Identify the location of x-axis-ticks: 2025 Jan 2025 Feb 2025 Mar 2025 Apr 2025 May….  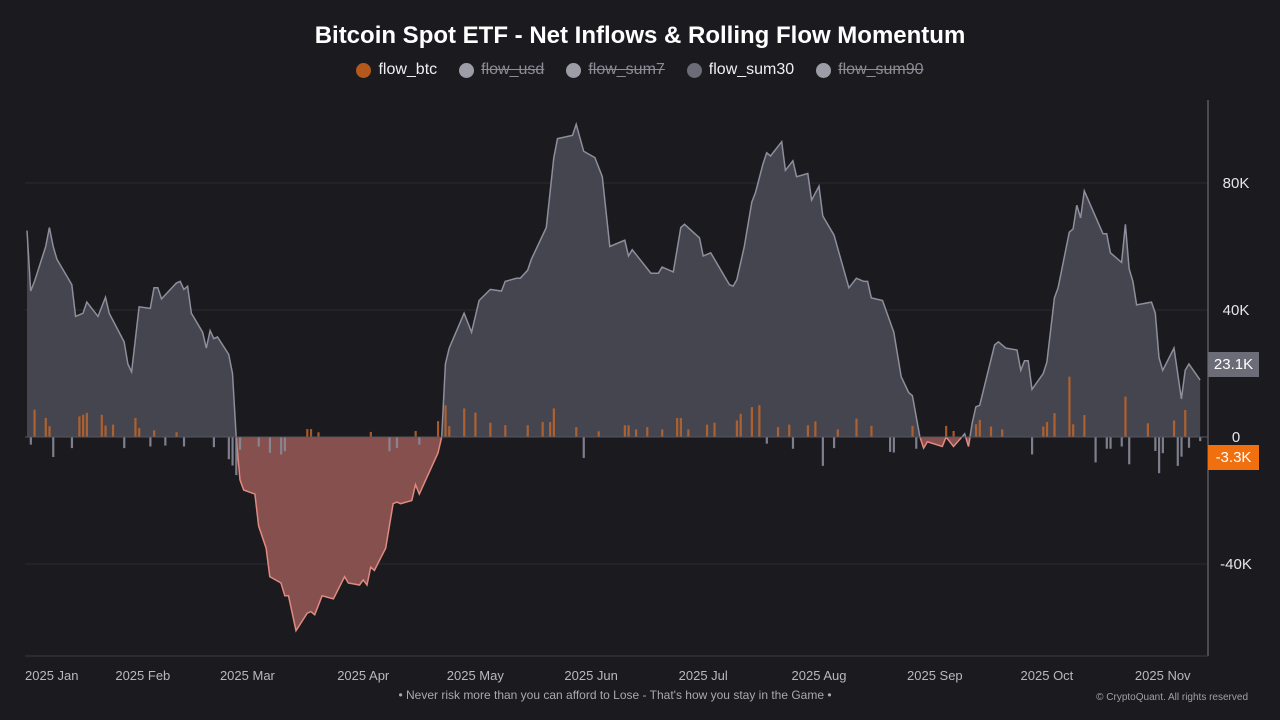
(608, 675).